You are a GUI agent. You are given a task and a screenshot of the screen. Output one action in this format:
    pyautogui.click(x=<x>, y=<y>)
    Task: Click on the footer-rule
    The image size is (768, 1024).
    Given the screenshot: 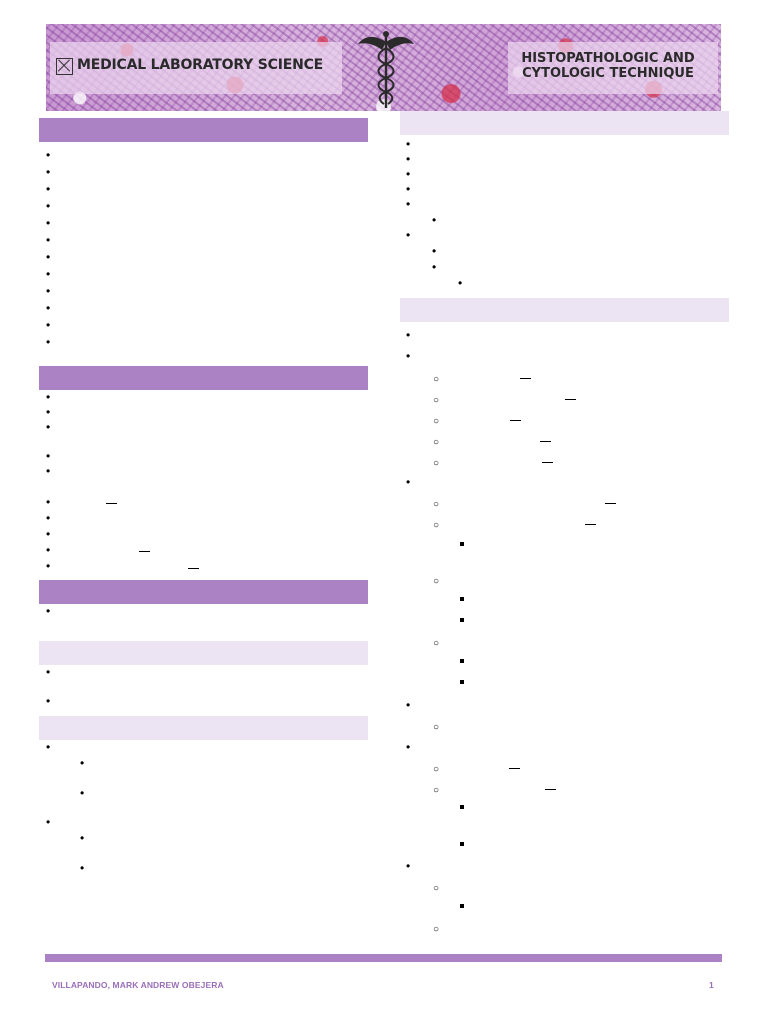 What is the action you would take?
    pyautogui.click(x=383, y=958)
    